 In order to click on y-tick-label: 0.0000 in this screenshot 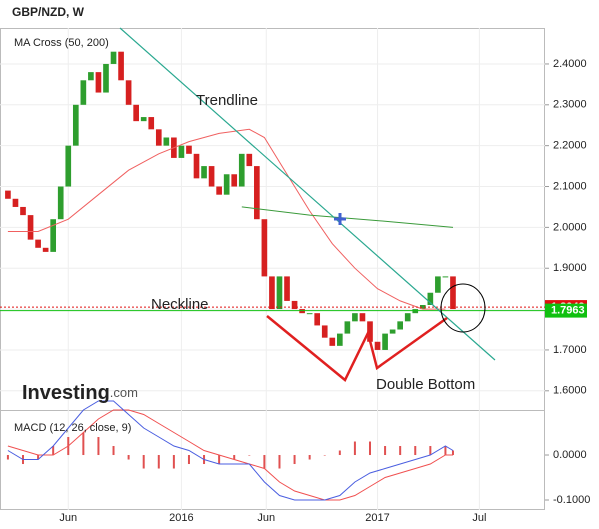, I will do `click(570, 455)`.